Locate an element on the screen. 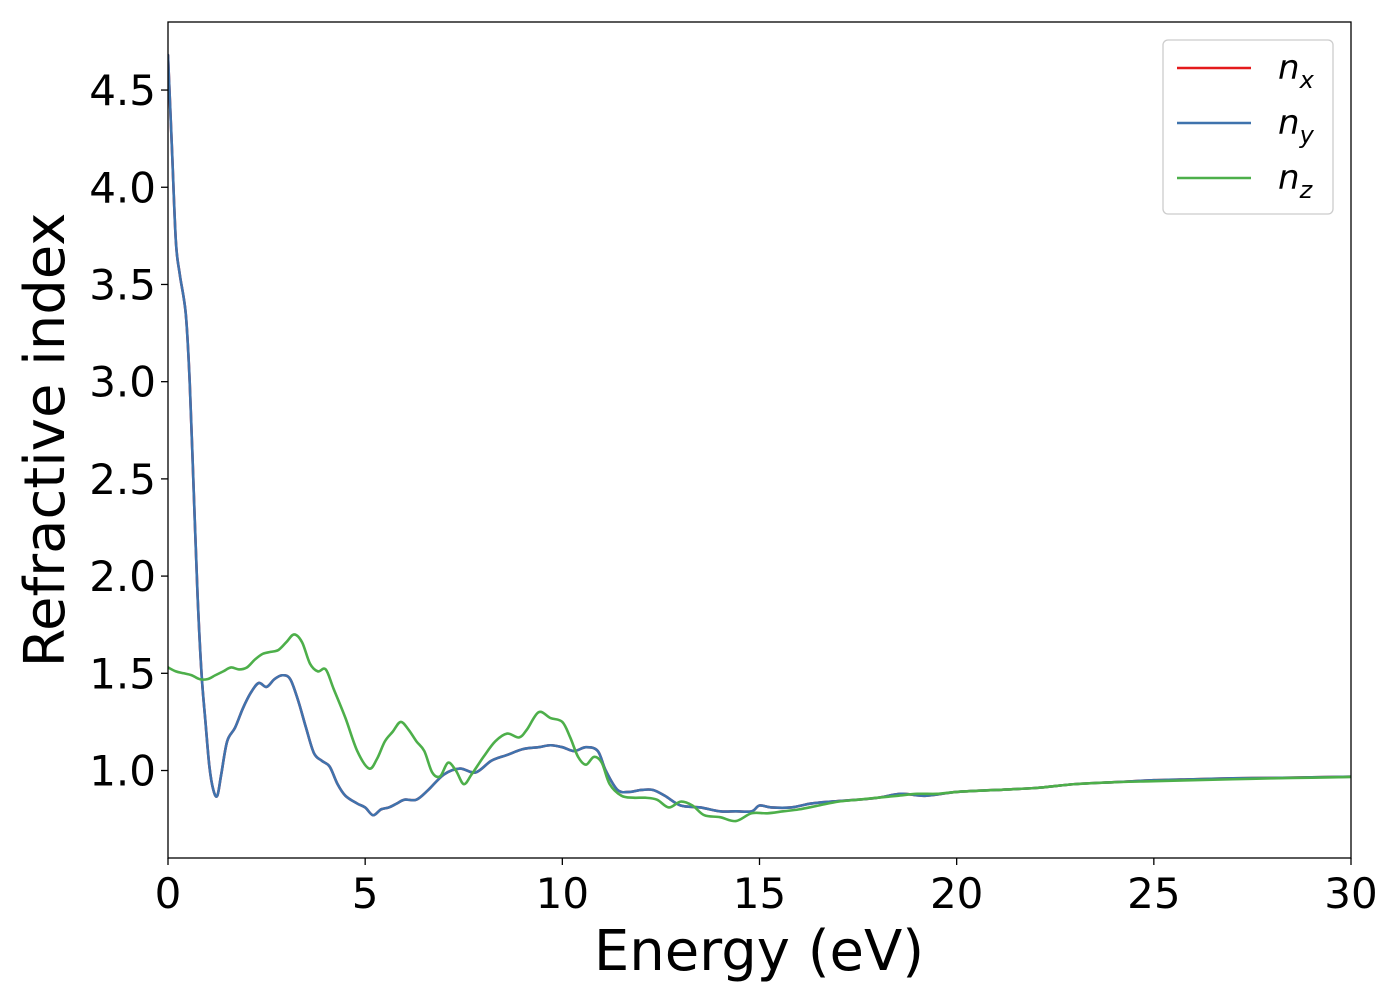  x-tick-label: 15 is located at coordinates (759, 893).